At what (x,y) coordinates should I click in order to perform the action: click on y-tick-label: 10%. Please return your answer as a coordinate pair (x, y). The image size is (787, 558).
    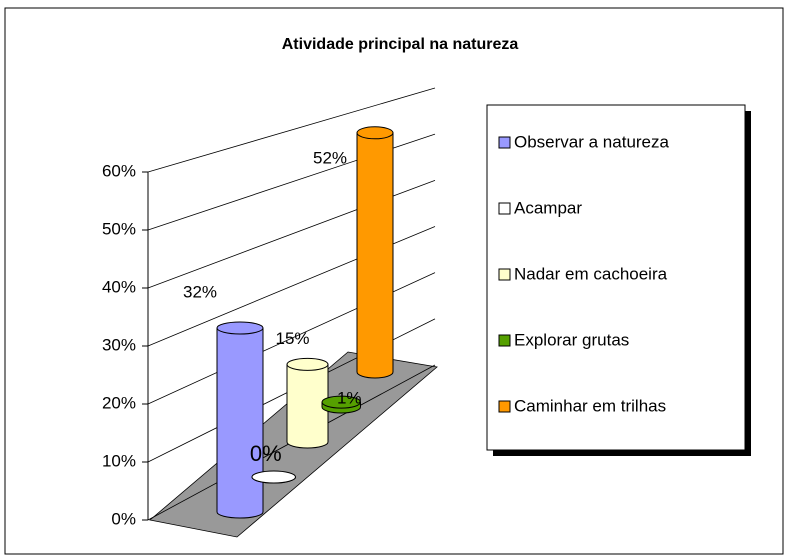
    Looking at the image, I should click on (119, 460).